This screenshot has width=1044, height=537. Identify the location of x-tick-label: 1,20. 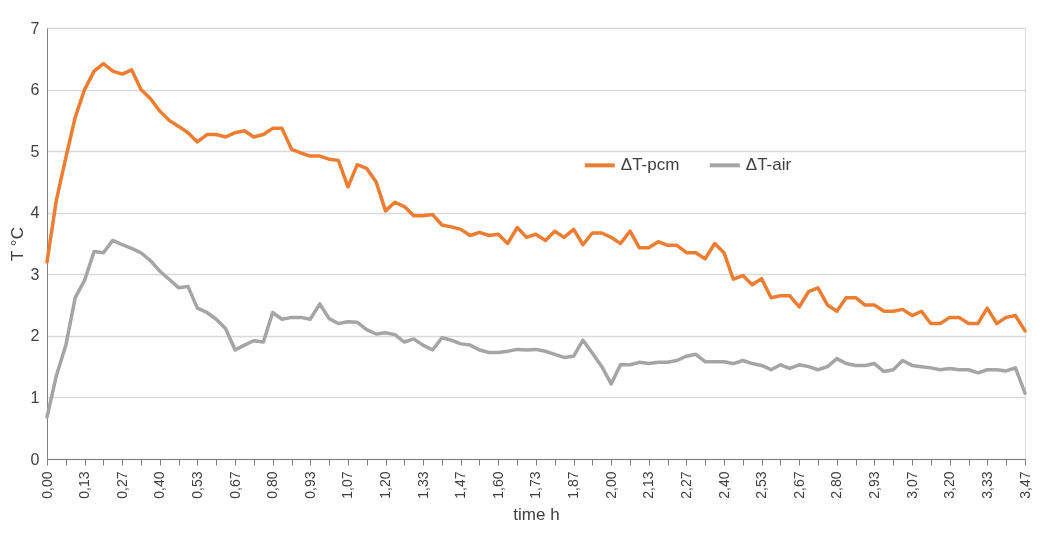
(385, 485).